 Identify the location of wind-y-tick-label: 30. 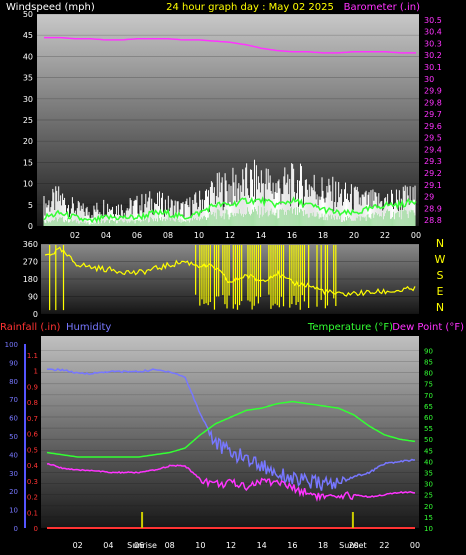
(28, 99).